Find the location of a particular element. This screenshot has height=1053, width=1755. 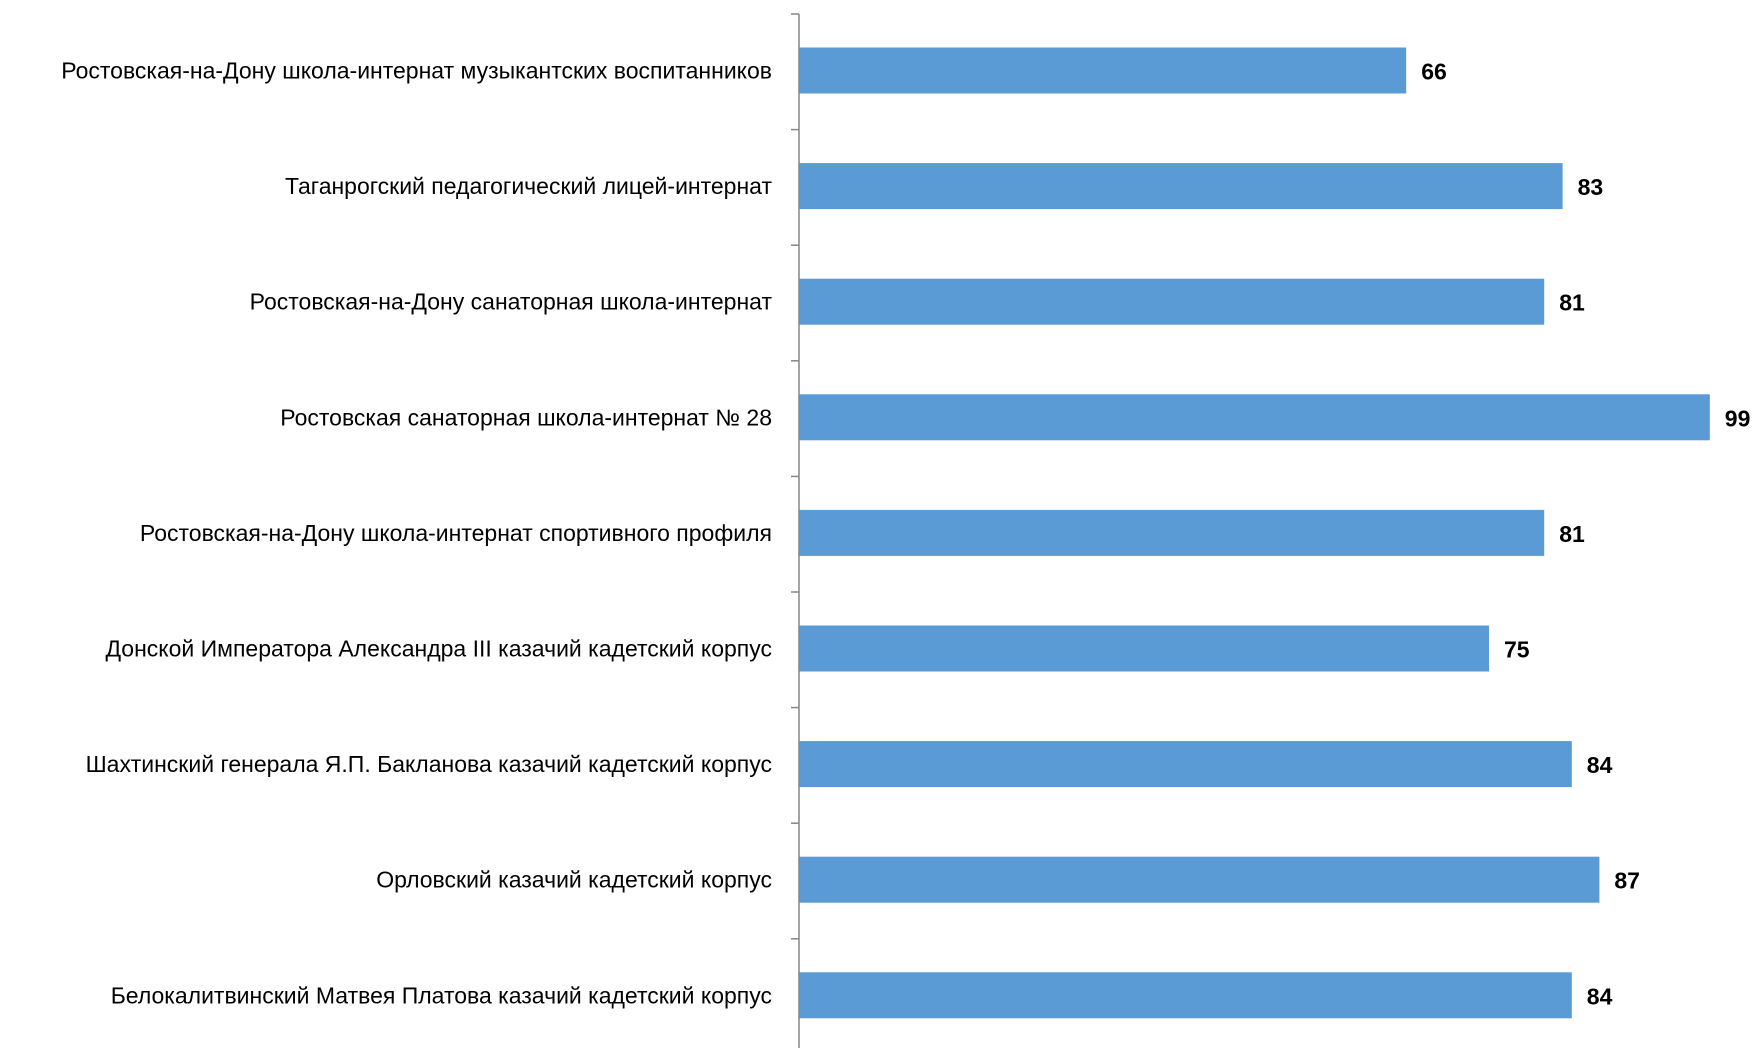

category-label: Орловский казачий кадетский корпус is located at coordinates (574, 880).